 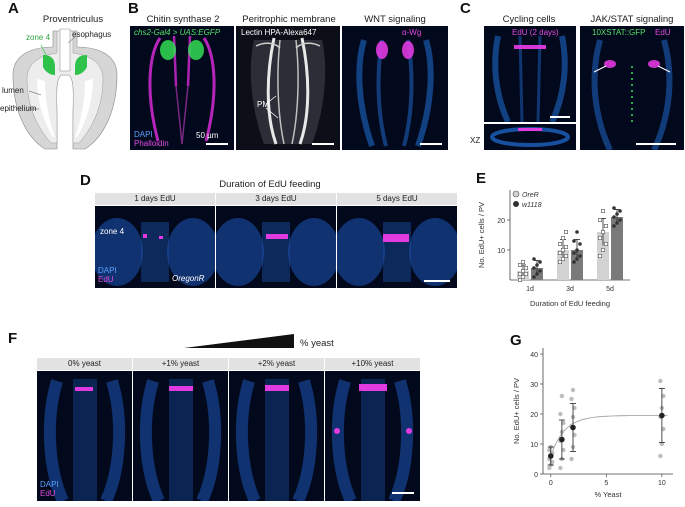 I want to click on e-ytick-label: 10, so click(x=501, y=251).